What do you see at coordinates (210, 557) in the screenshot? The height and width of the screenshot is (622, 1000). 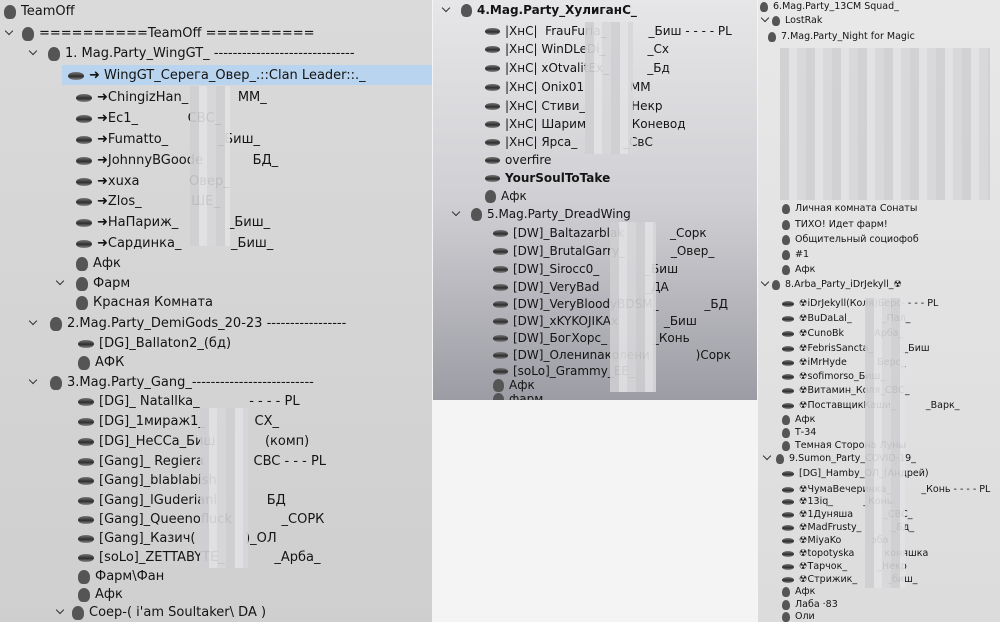 I see `row-label: [soLo]_ZETTABYTE_ _Арба_` at bounding box center [210, 557].